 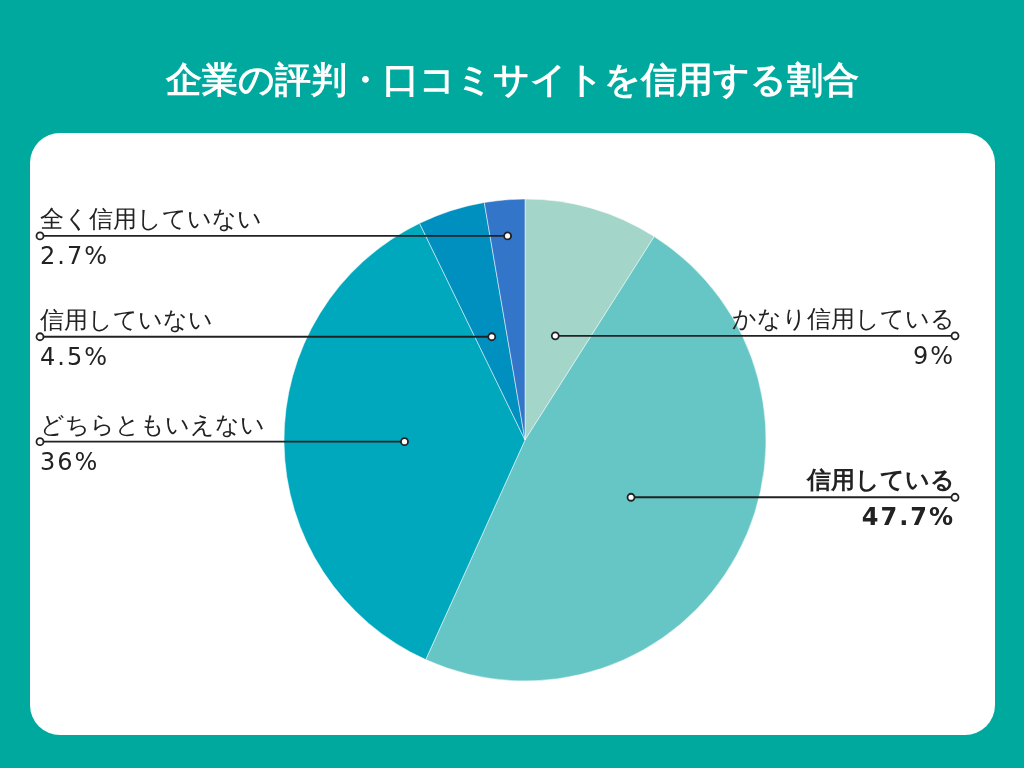 I want to click on chart-title: 企業の評判・口コミサイトを信用する割合, so click(x=511, y=79).